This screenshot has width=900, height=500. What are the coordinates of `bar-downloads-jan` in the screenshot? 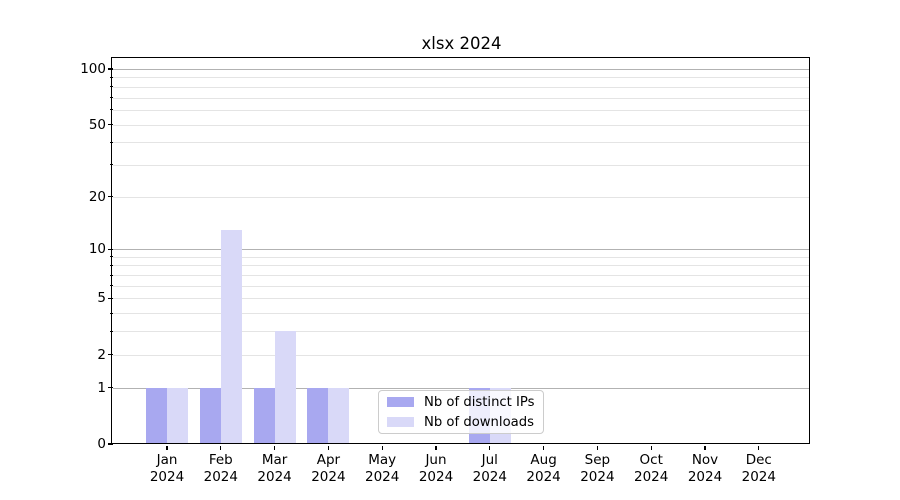 It's located at (177, 415).